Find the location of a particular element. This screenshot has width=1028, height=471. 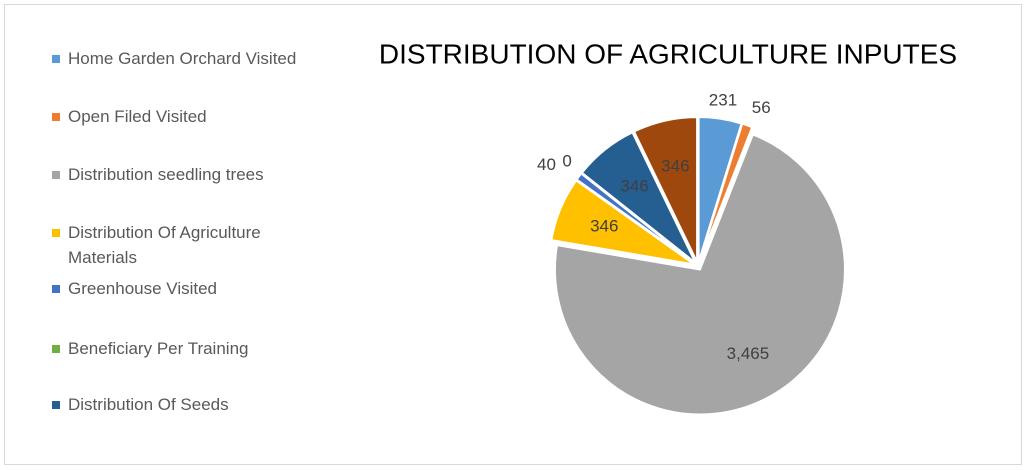

legend-item: Beneficiary Per Training is located at coordinates (177, 348).